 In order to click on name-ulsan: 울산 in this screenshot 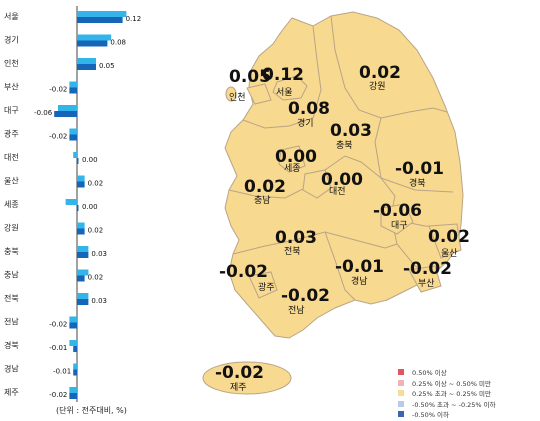, I will do `click(449, 253)`.